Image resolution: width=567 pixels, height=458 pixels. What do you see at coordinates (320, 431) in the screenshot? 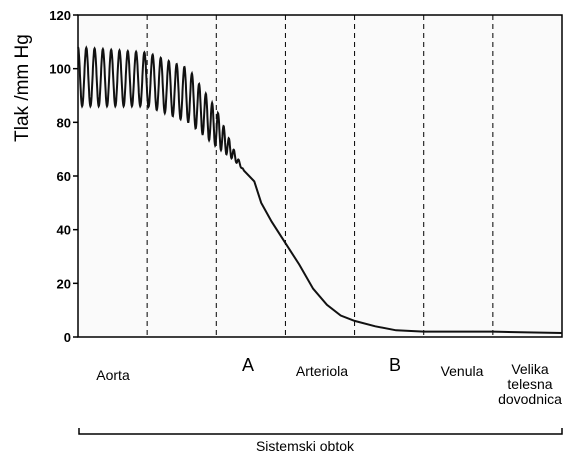
I see `systemic-circulation-bracket` at bounding box center [320, 431].